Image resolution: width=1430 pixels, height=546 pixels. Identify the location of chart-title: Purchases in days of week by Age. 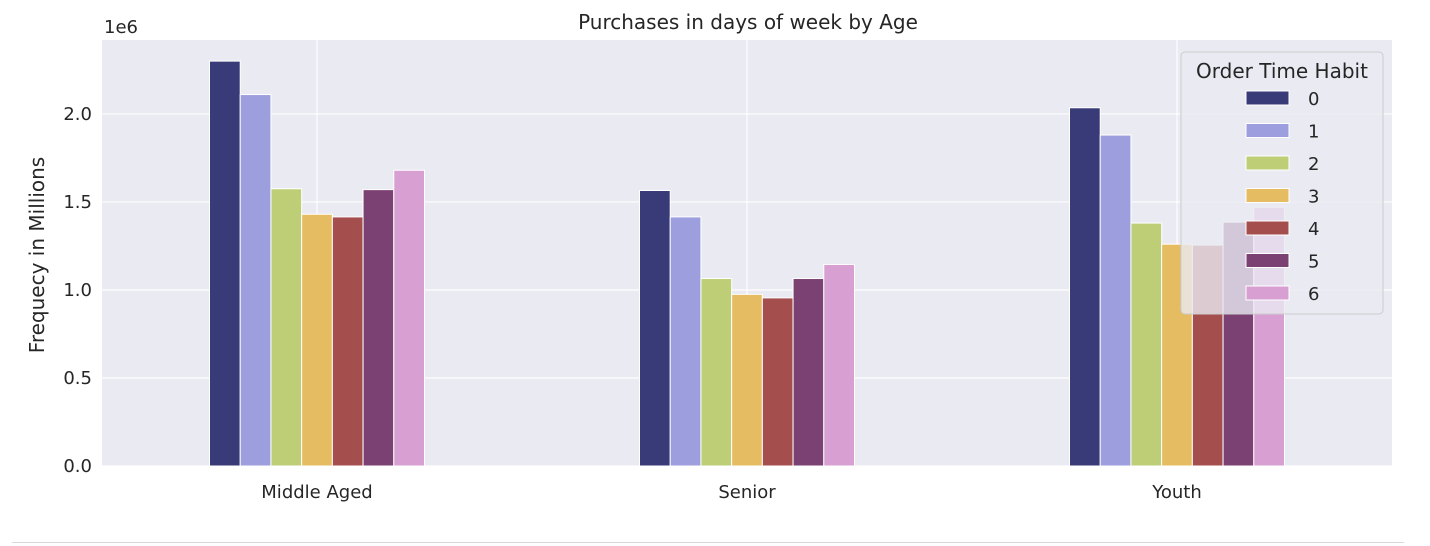
(748, 22).